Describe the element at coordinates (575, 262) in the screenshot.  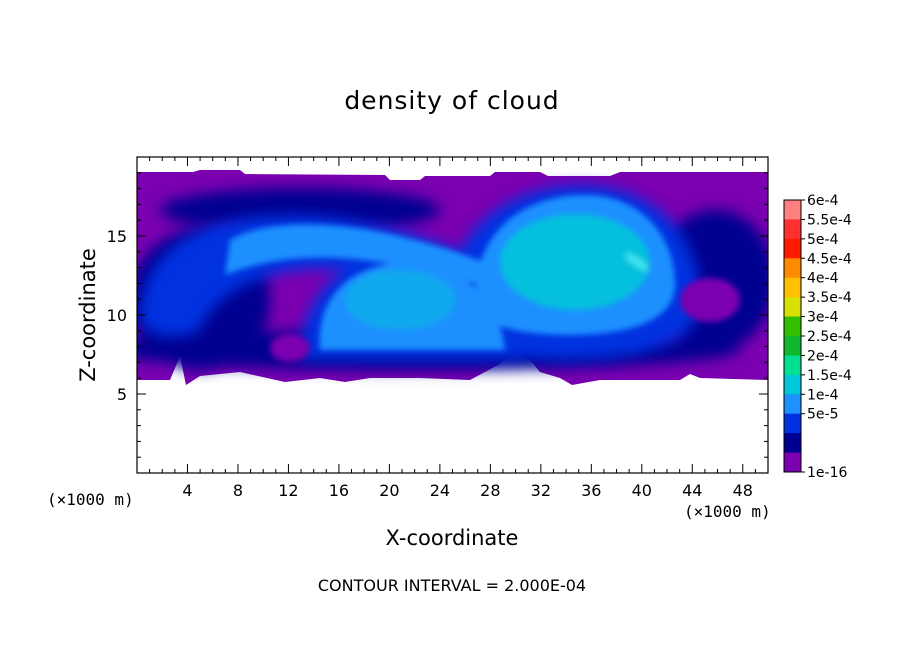
I see `cyan-core-right` at that location.